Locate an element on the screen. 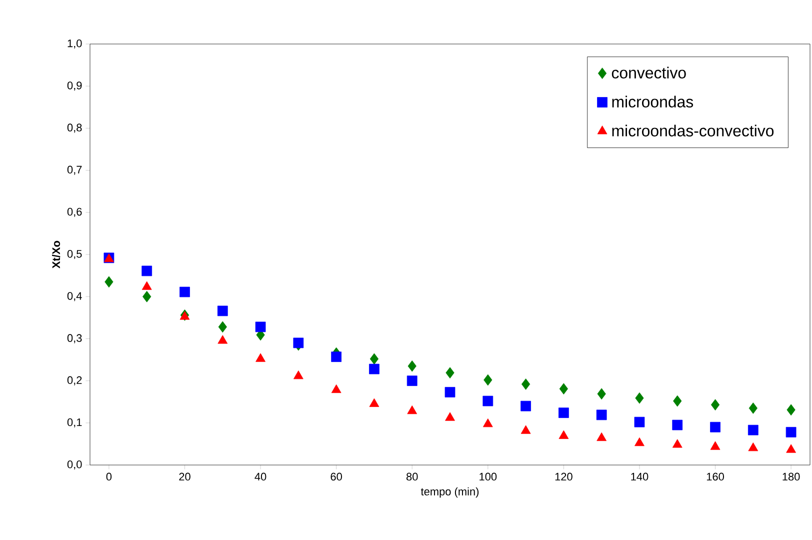 Image resolution: width=812 pixels, height=540 pixels. y-tick-label: 0,9 is located at coordinates (74, 86).